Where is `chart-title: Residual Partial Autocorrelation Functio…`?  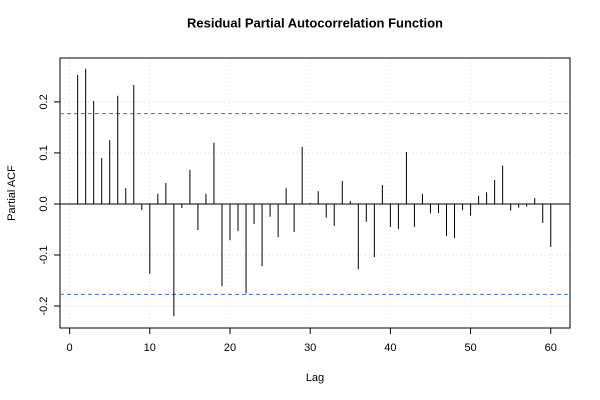 chart-title: Residual Partial Autocorrelation Functio… is located at coordinates (315, 22).